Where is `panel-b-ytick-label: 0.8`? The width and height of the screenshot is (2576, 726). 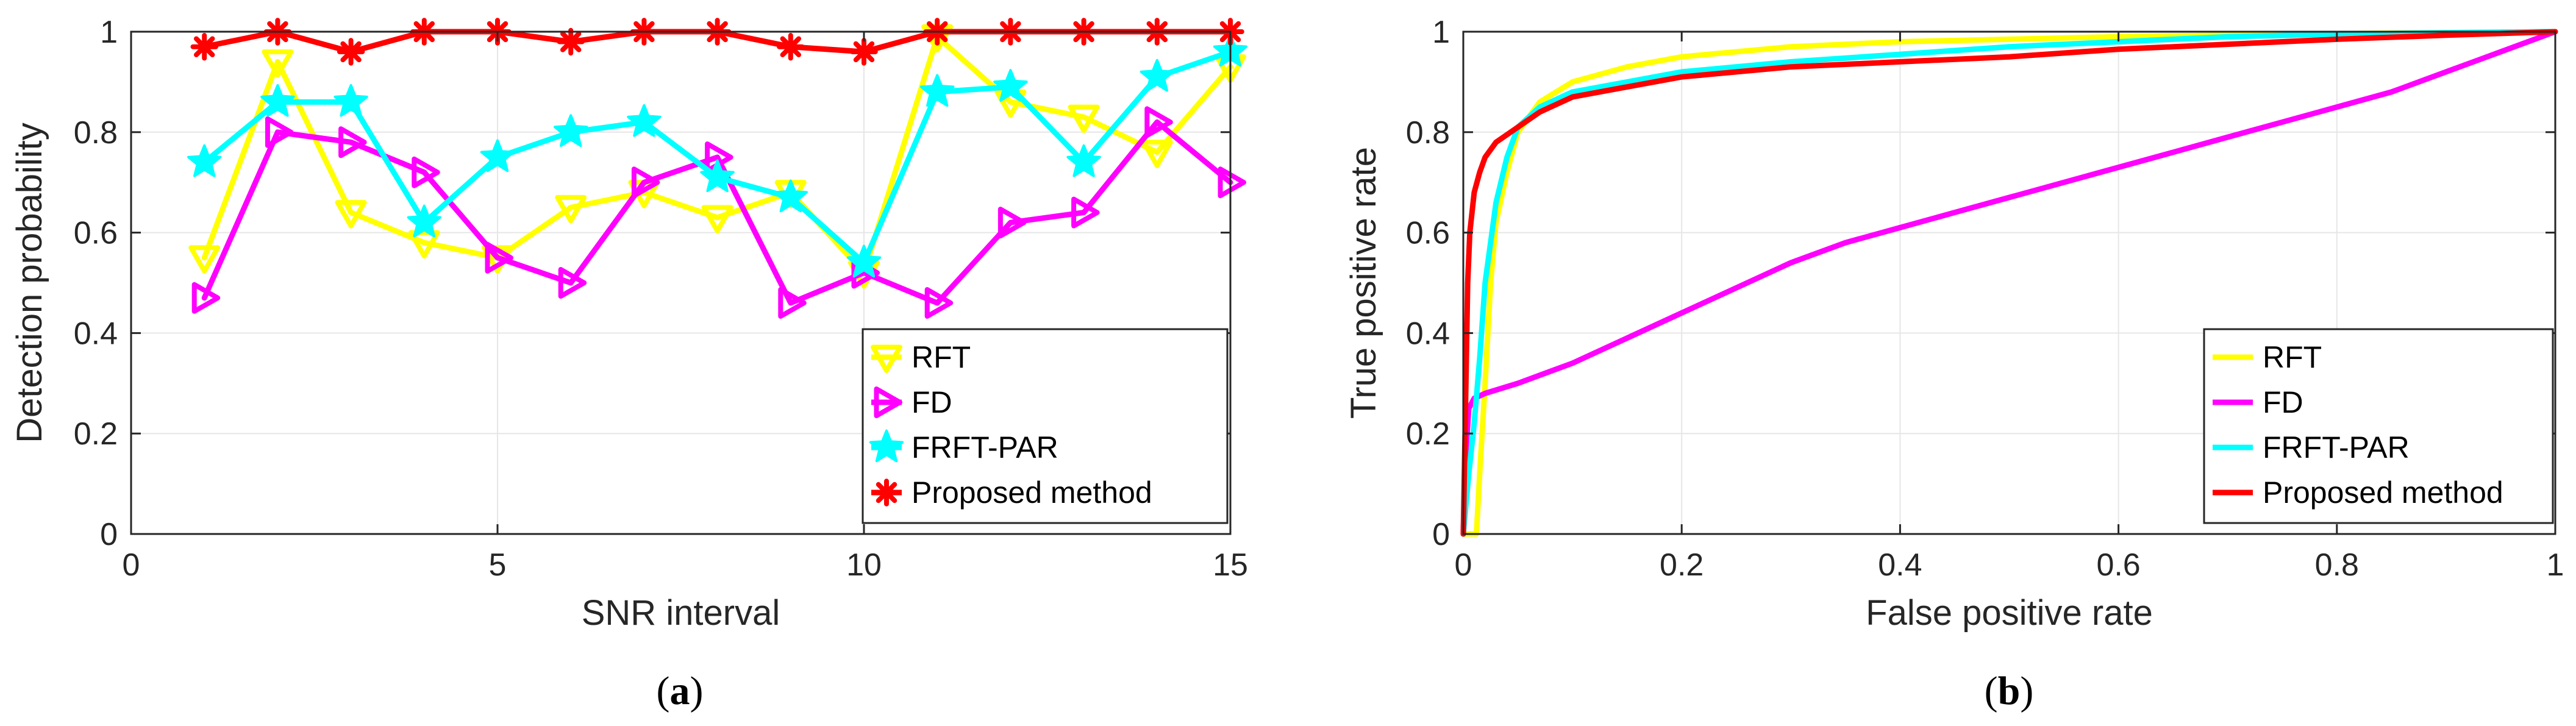
panel-b-ytick-label: 0.8 is located at coordinates (1428, 133).